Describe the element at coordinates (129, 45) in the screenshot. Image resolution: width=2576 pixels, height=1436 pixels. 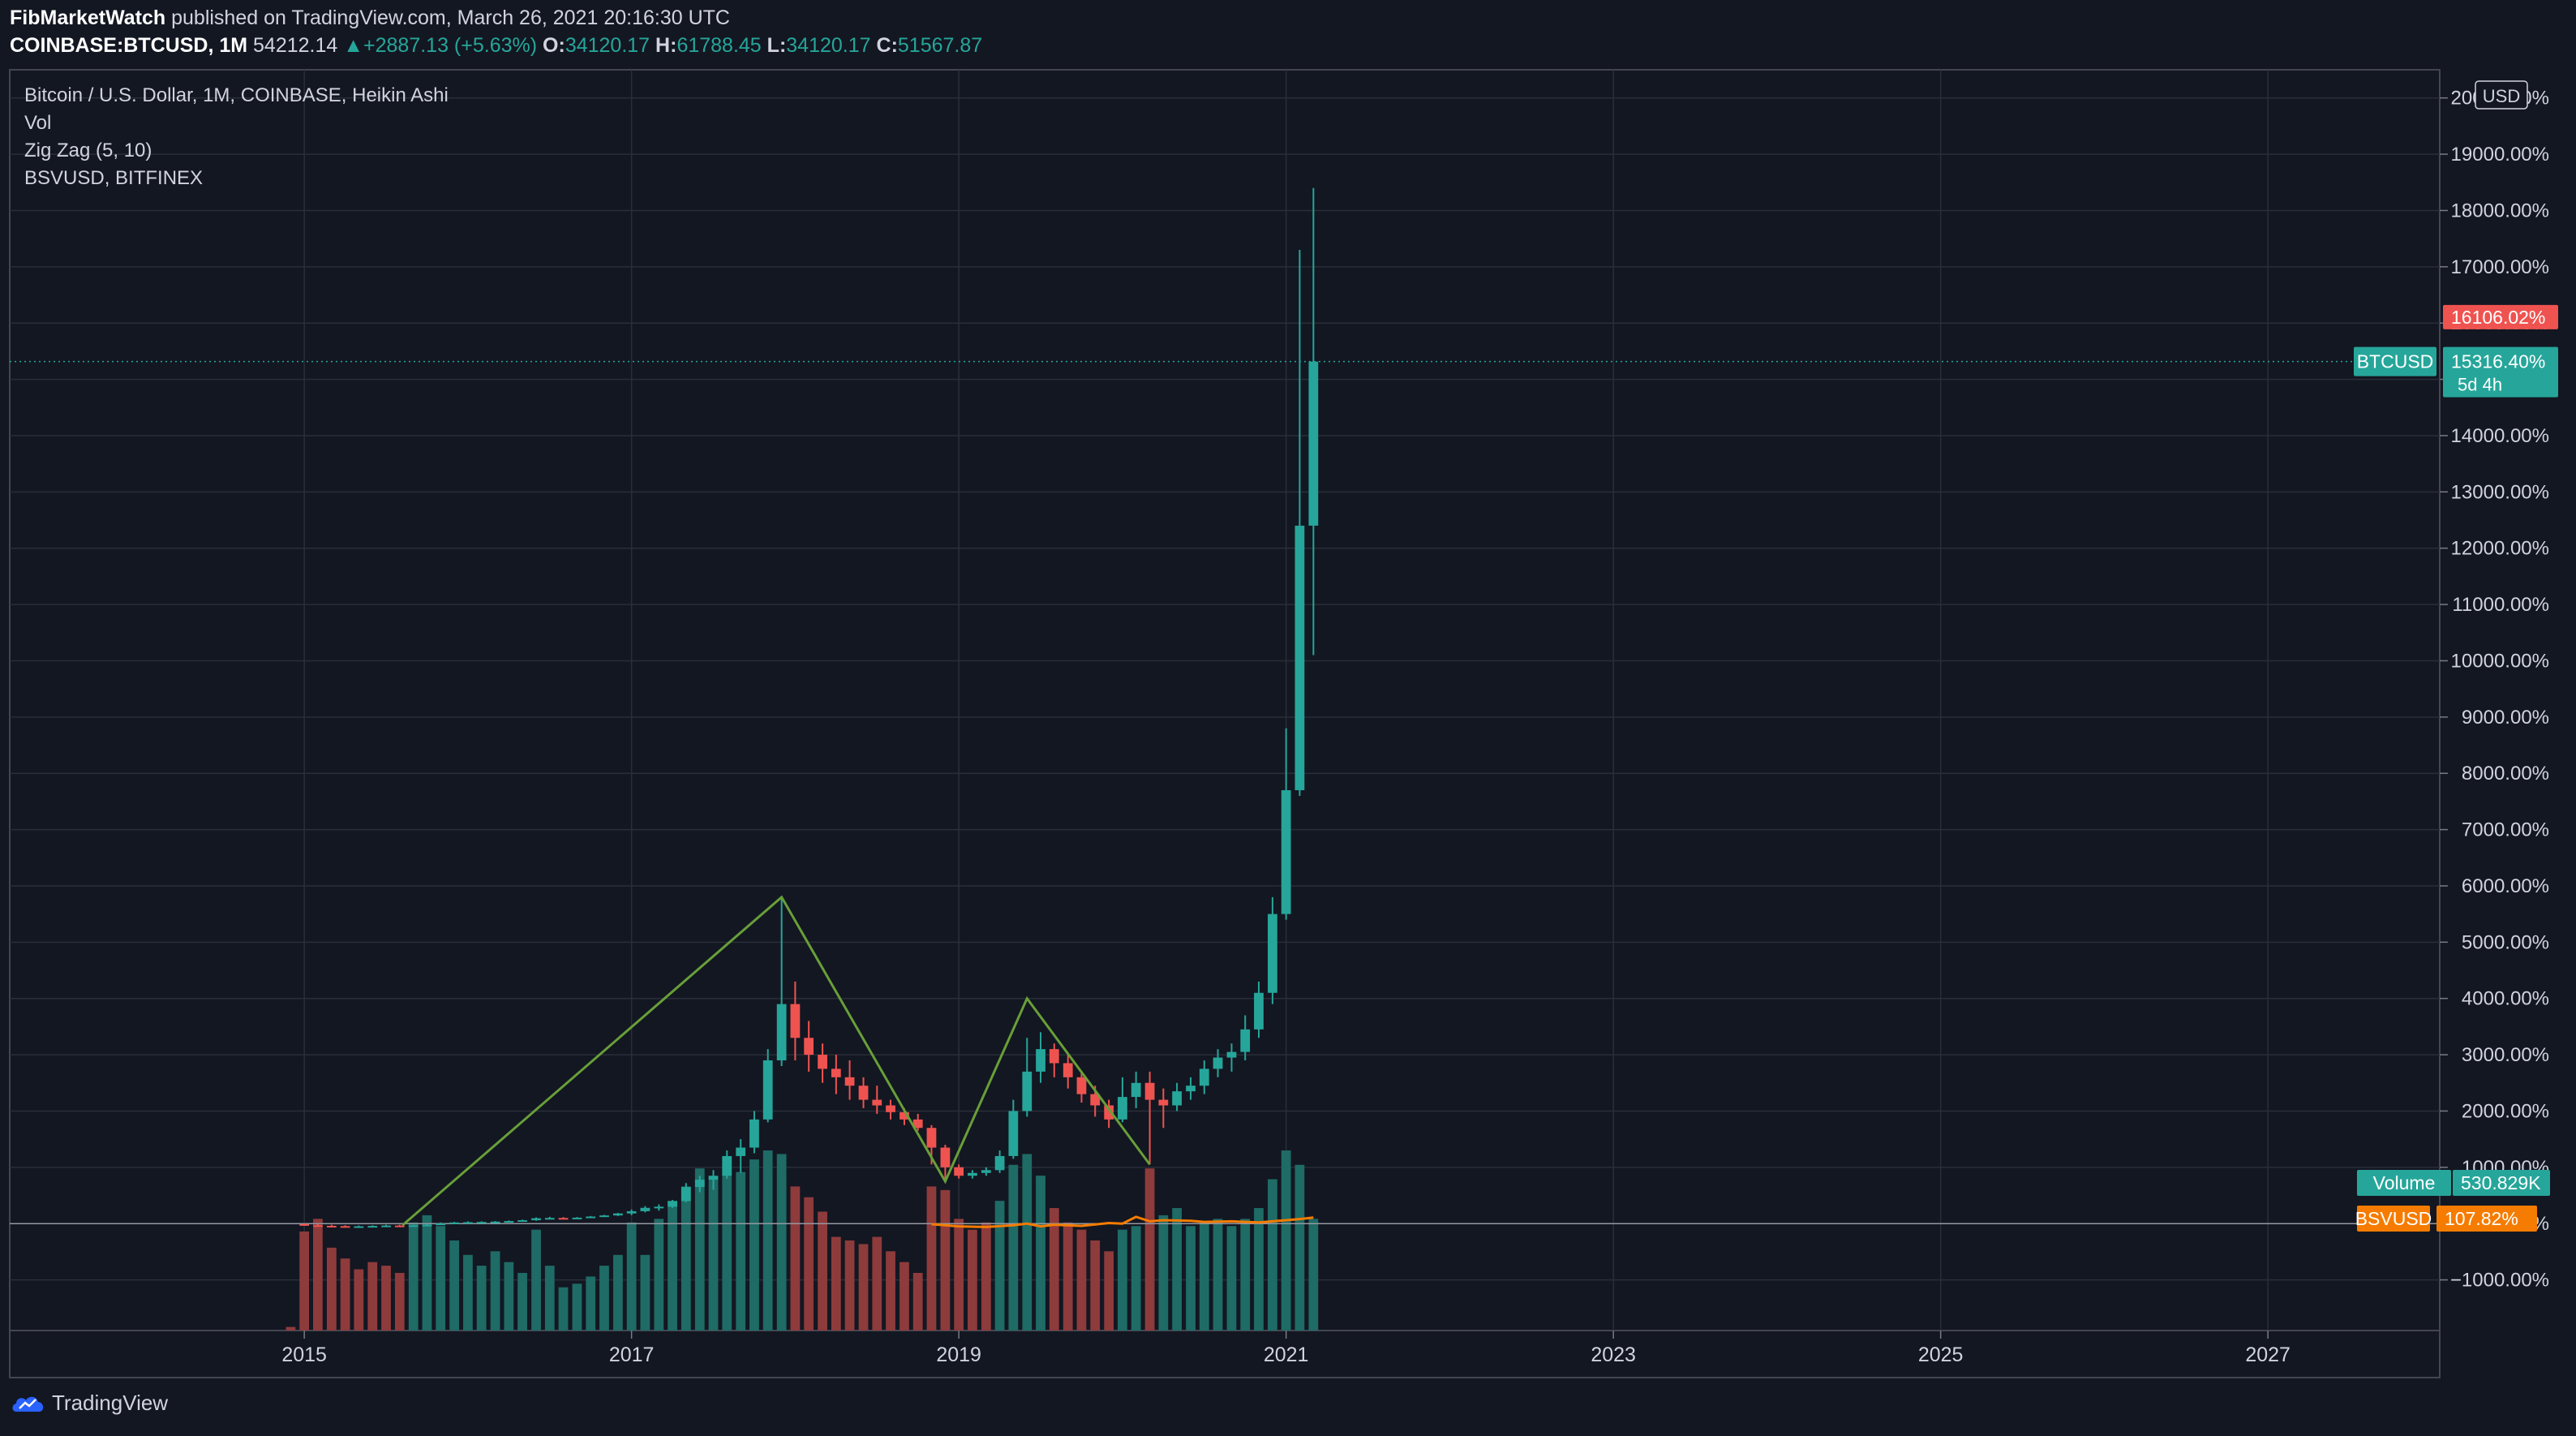
I see `symbol-label: COINBASE:BTCUSD, 1M` at that location.